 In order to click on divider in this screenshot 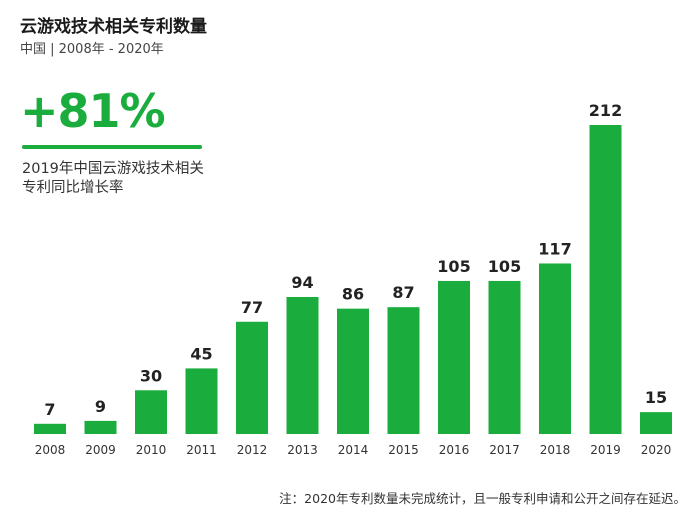, I will do `click(112, 147)`.